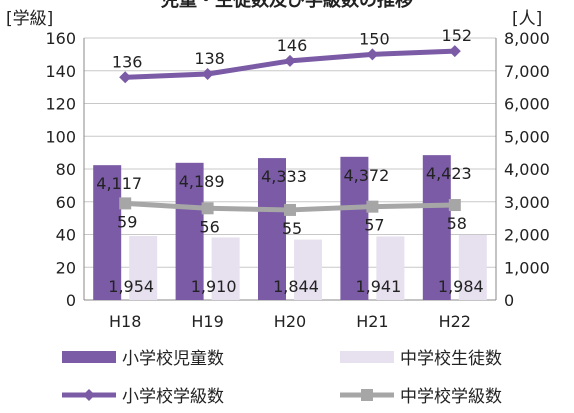 Image resolution: width=574 pixels, height=413 pixels. What do you see at coordinates (60, 71) in the screenshot?
I see `left-tick-label: 140` at bounding box center [60, 71].